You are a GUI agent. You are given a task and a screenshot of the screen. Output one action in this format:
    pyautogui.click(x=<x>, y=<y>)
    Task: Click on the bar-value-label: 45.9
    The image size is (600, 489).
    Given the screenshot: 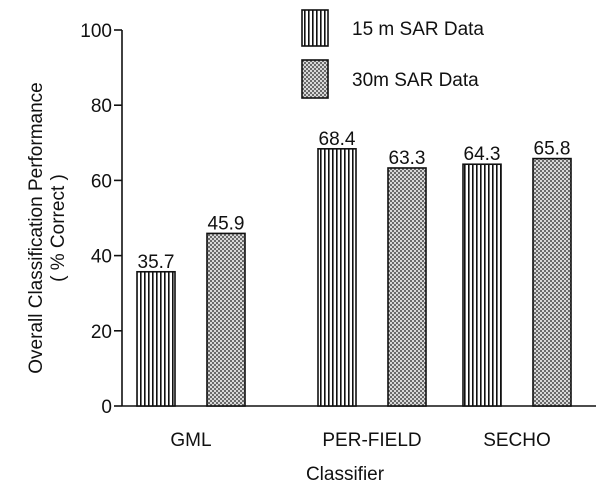 What is the action you would take?
    pyautogui.click(x=226, y=223)
    